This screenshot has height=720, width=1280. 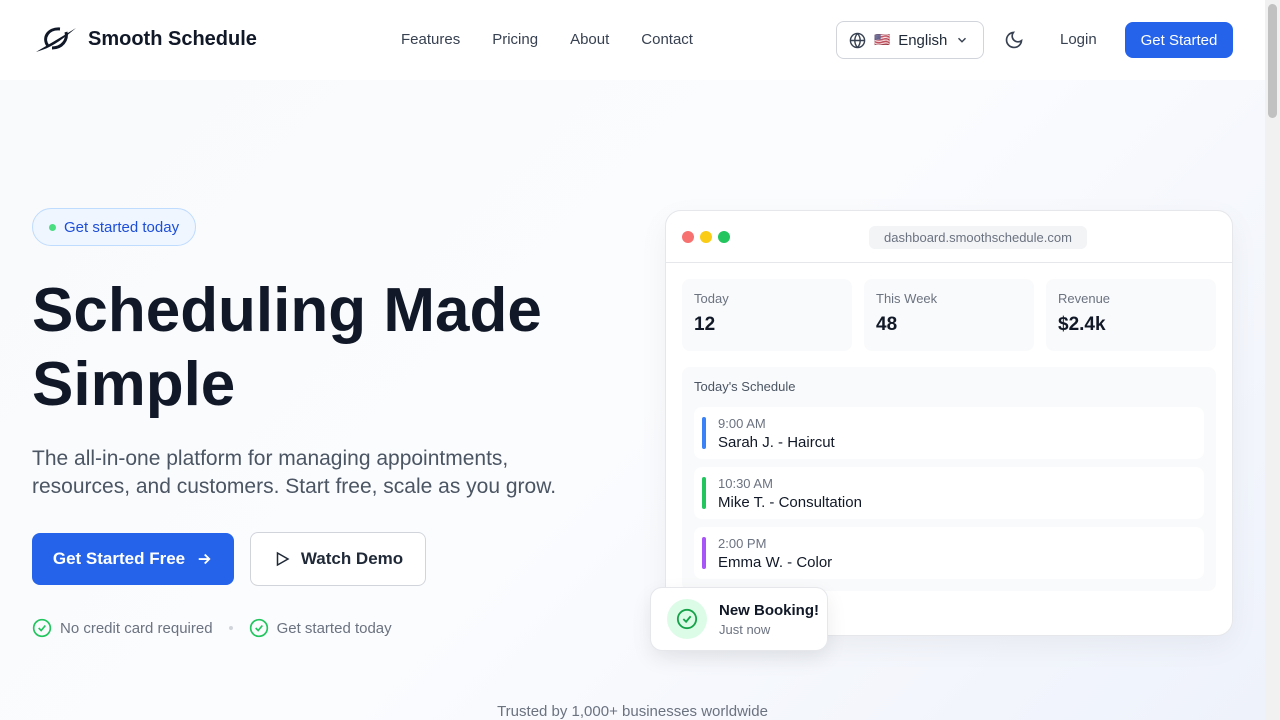 I want to click on page-title: Scheduling Made Simple, so click(x=332, y=348).